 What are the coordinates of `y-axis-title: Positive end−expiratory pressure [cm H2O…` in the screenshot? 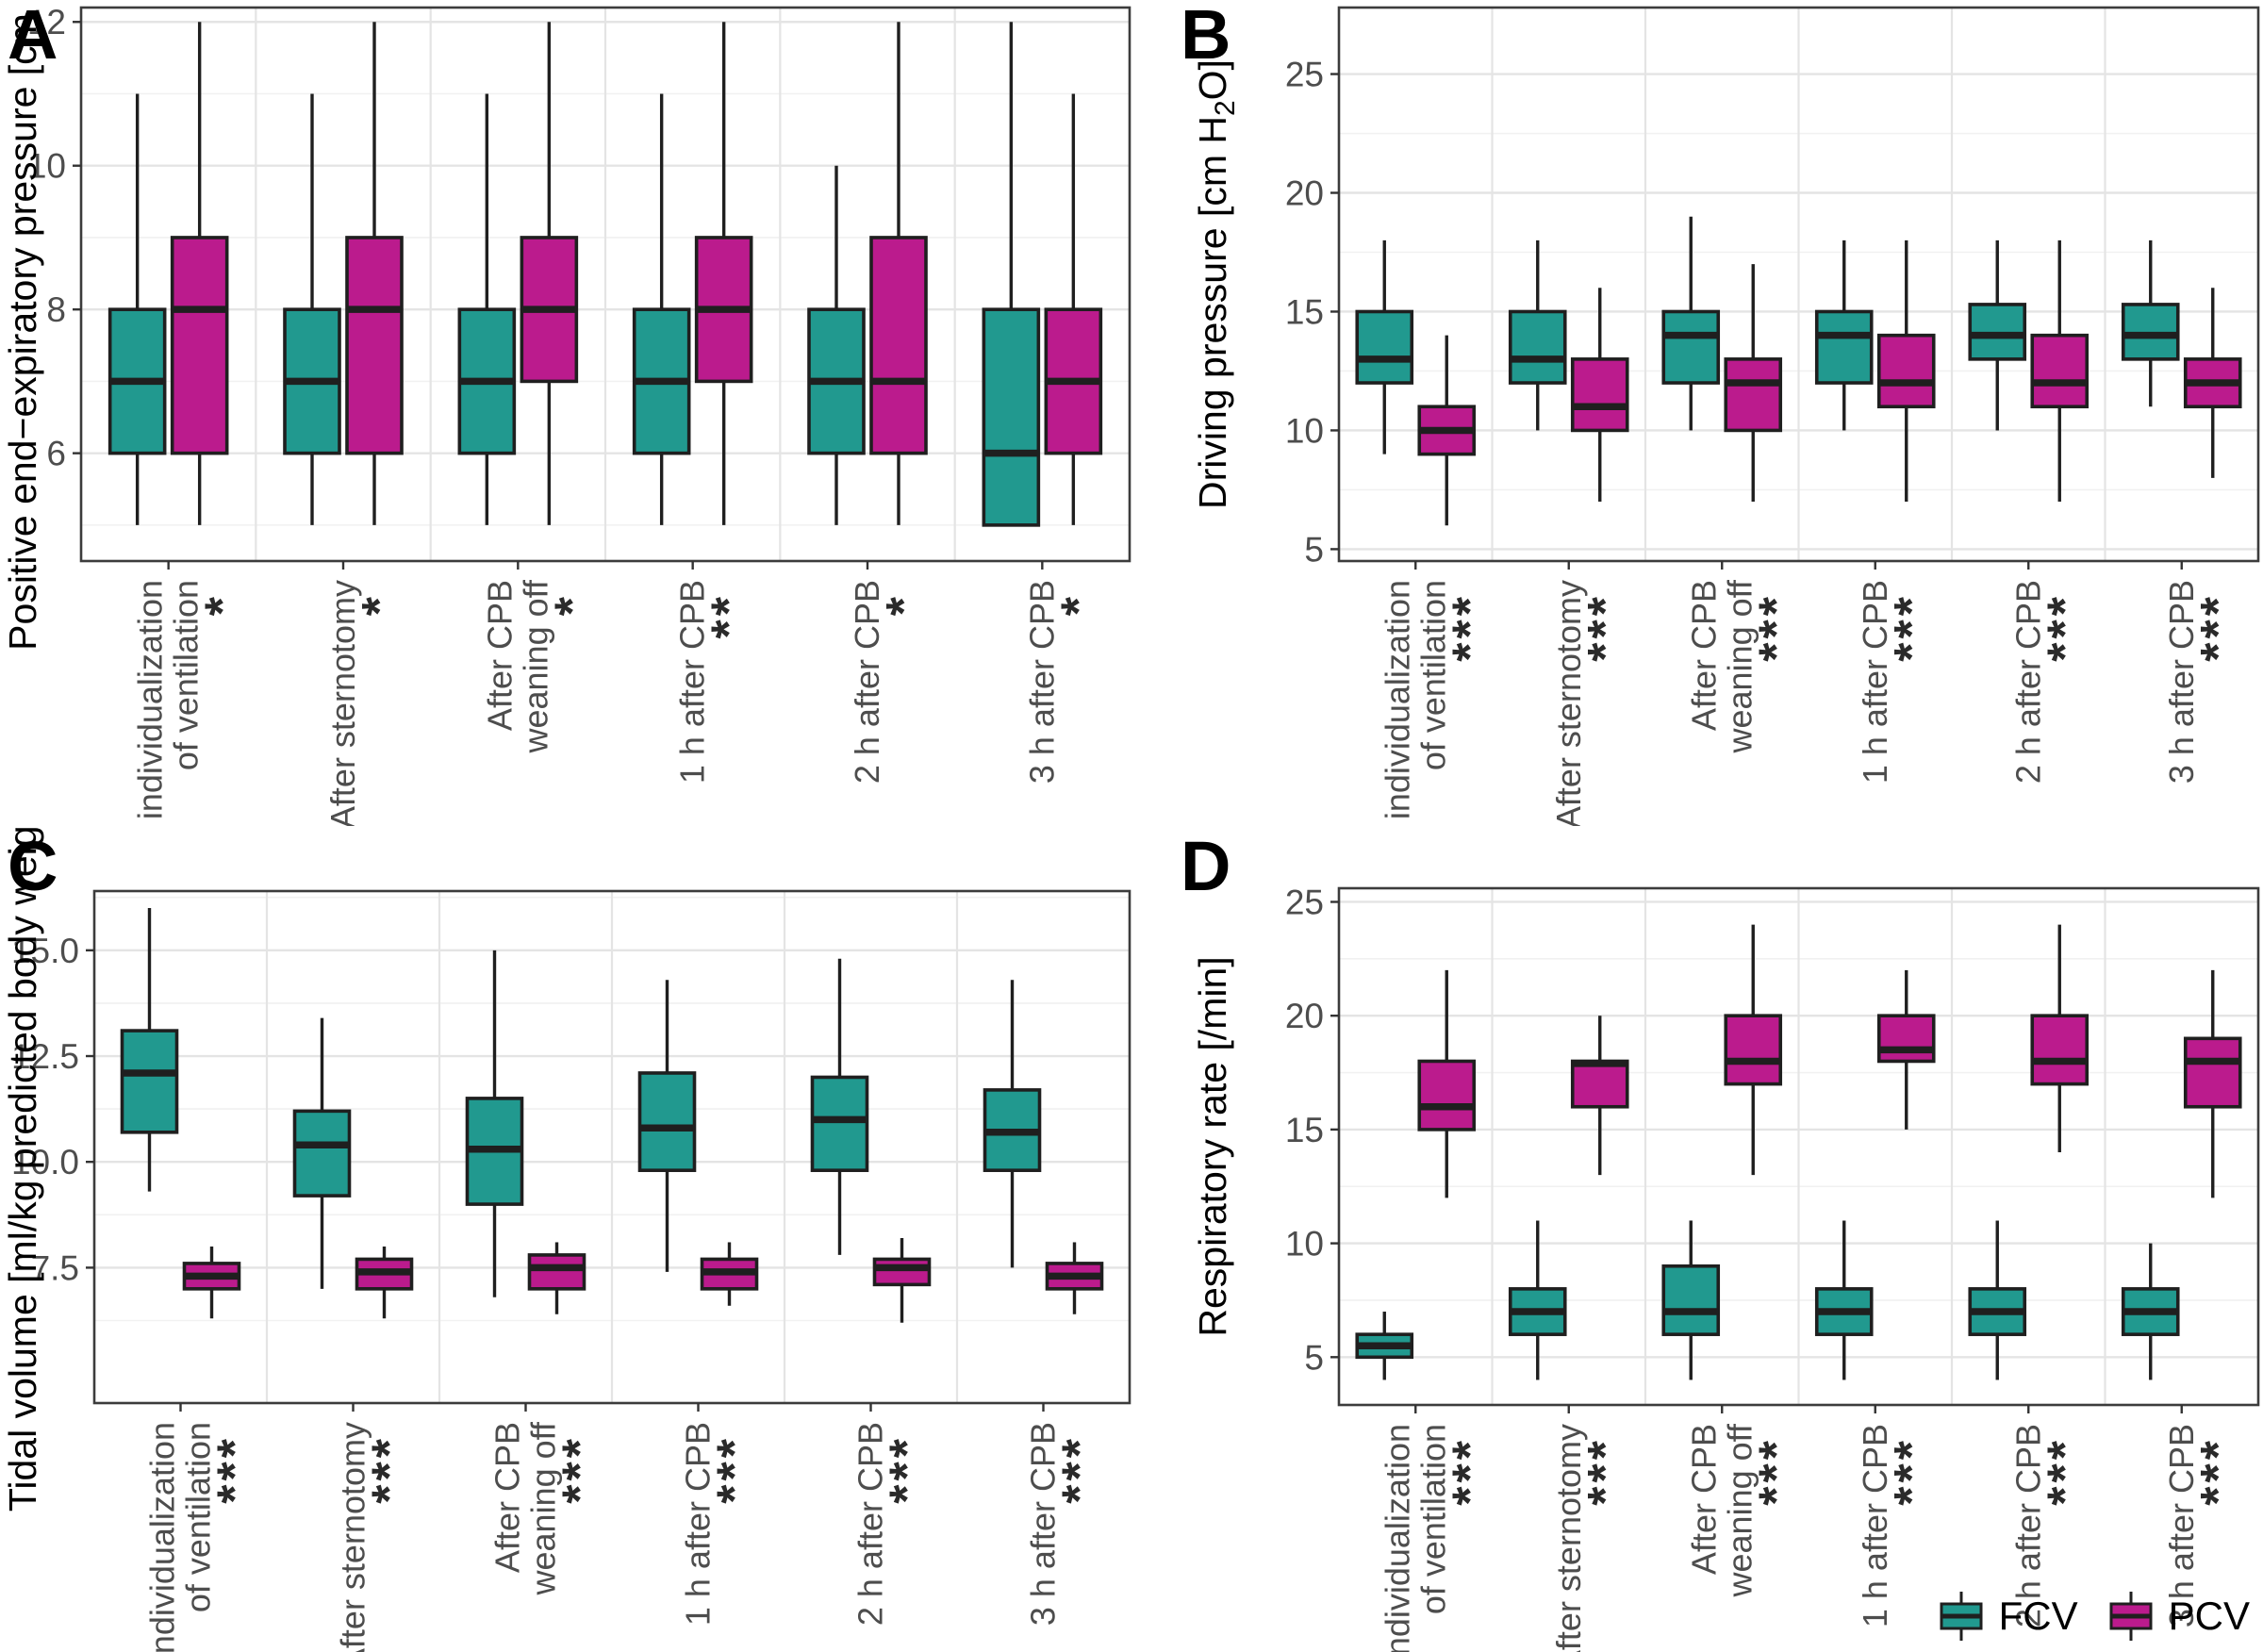 It's located at (26, 325).